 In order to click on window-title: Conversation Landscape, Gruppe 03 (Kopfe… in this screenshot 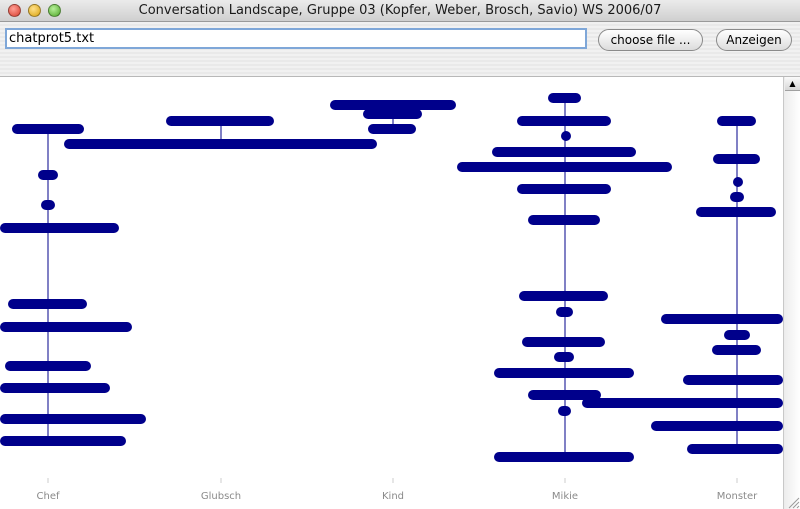, I will do `click(400, 10)`.